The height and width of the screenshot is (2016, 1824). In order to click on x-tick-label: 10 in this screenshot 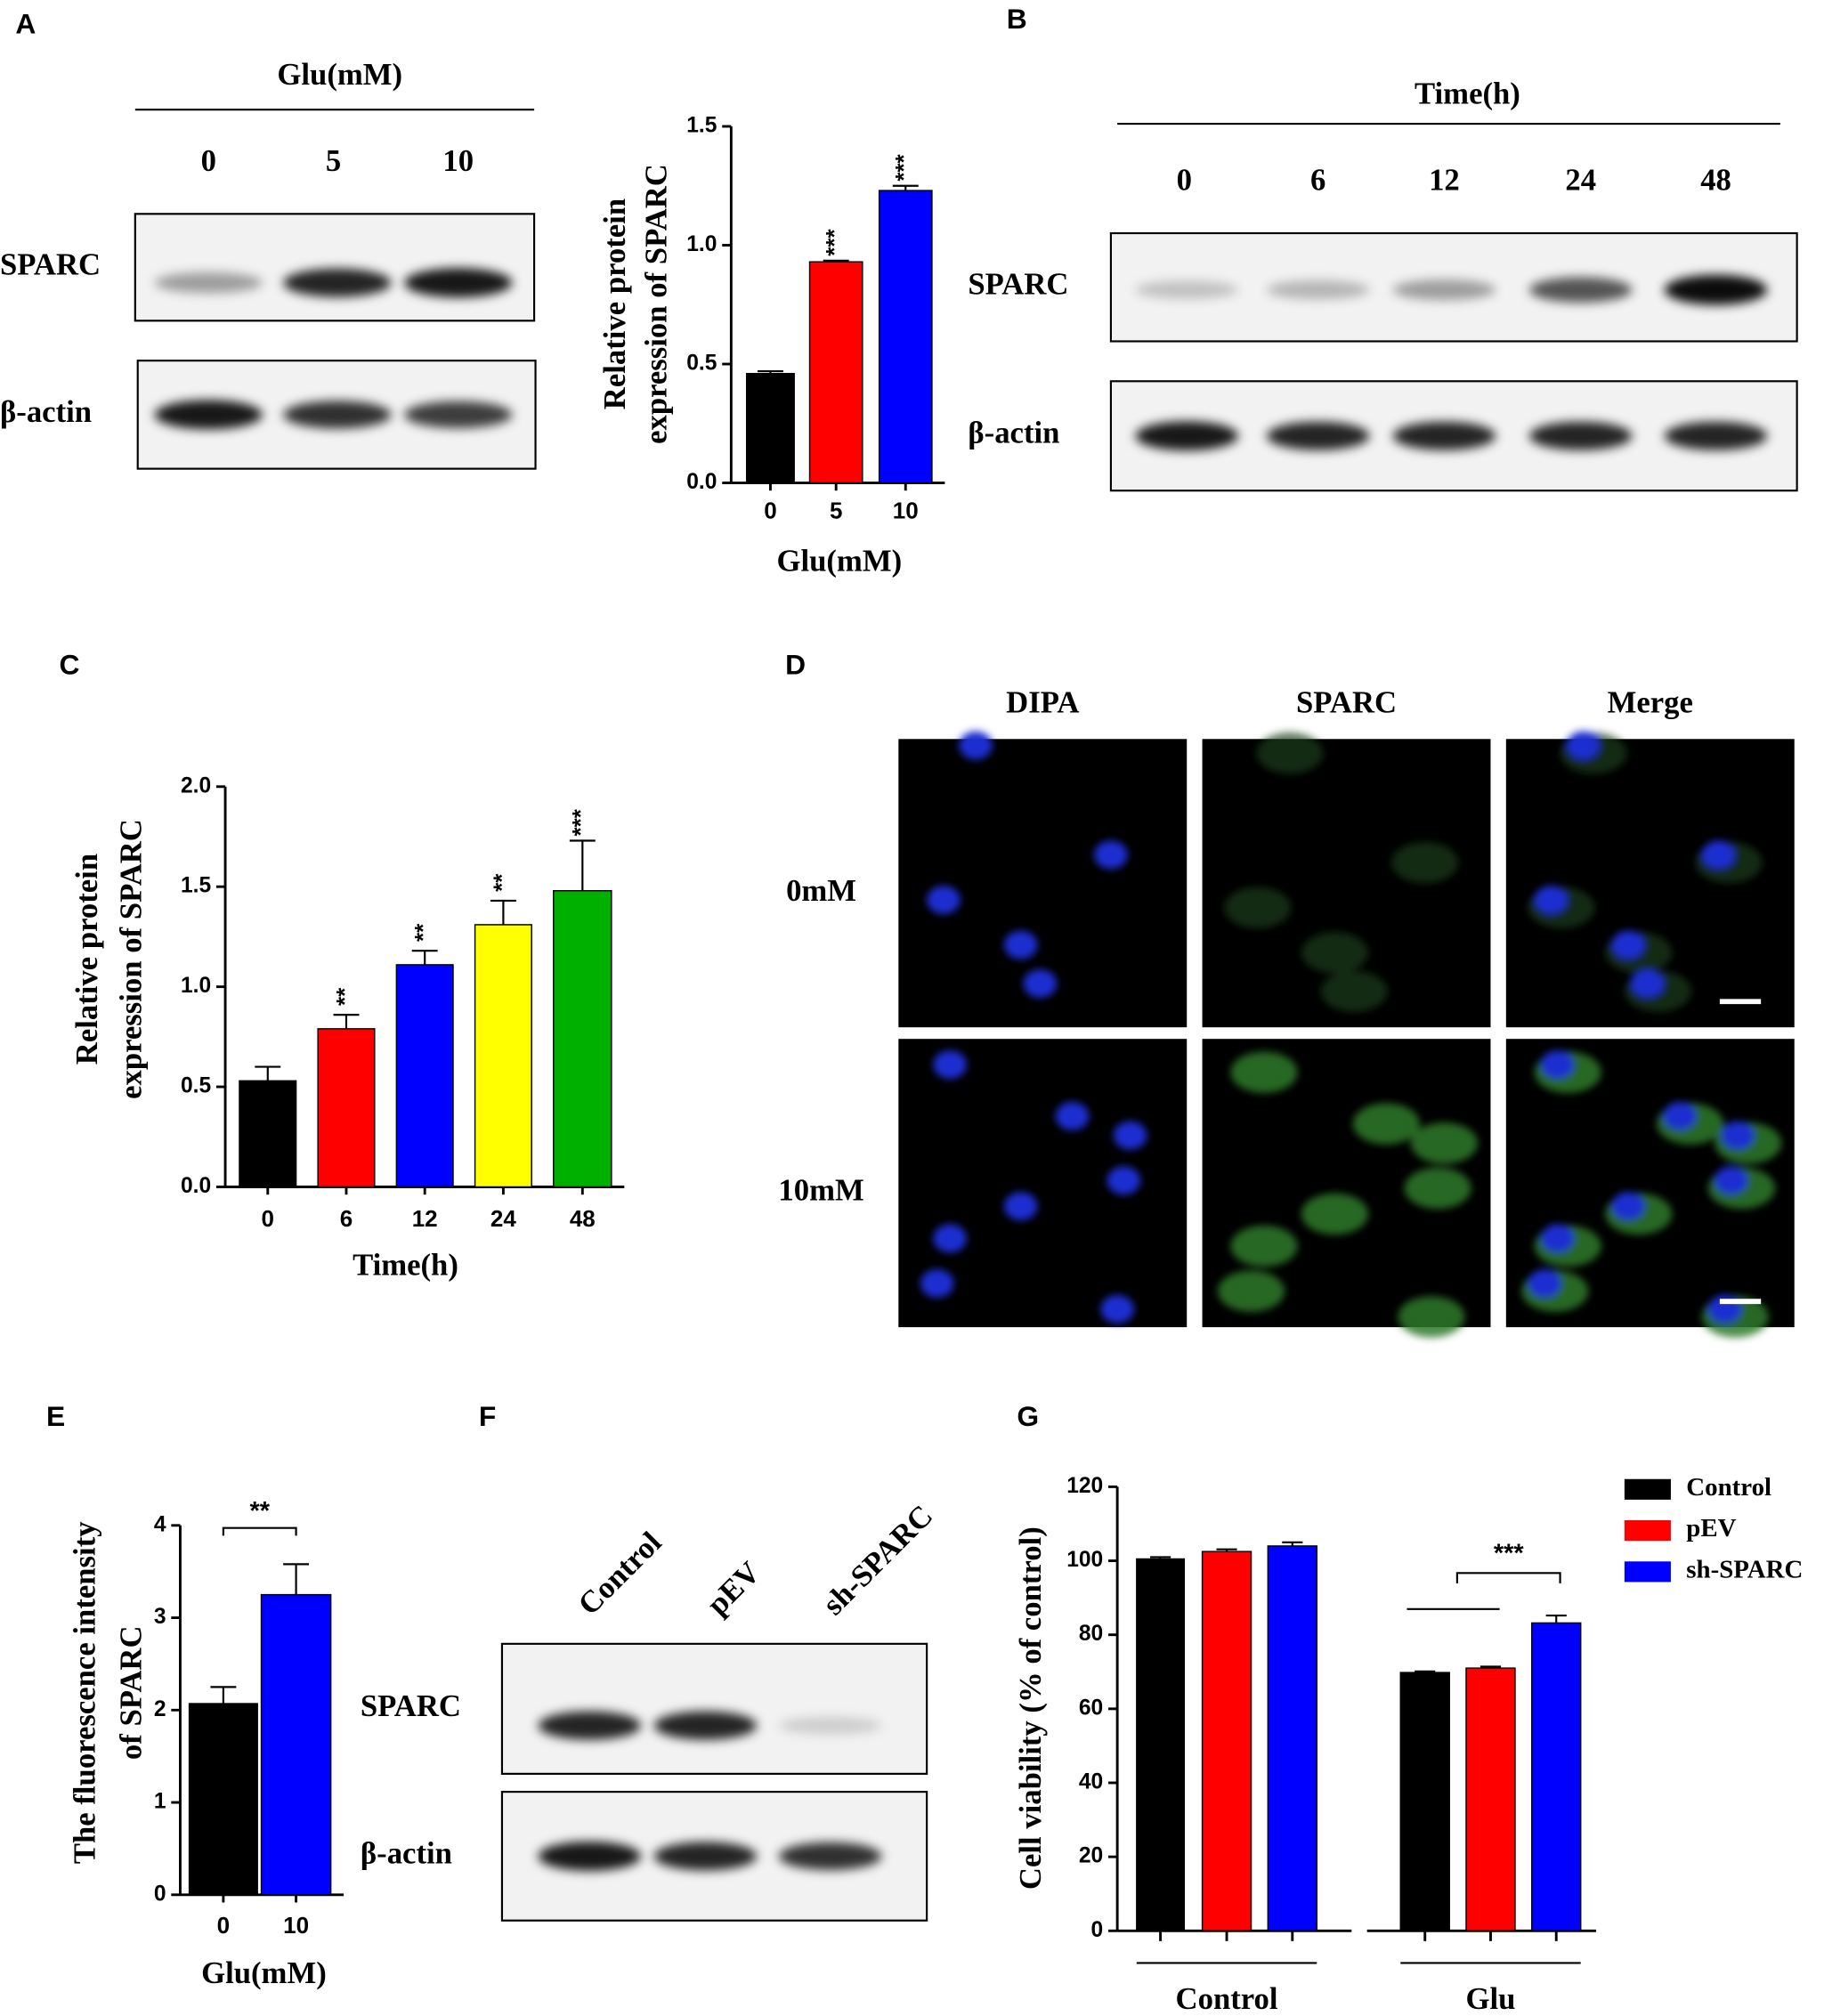, I will do `click(296, 1925)`.